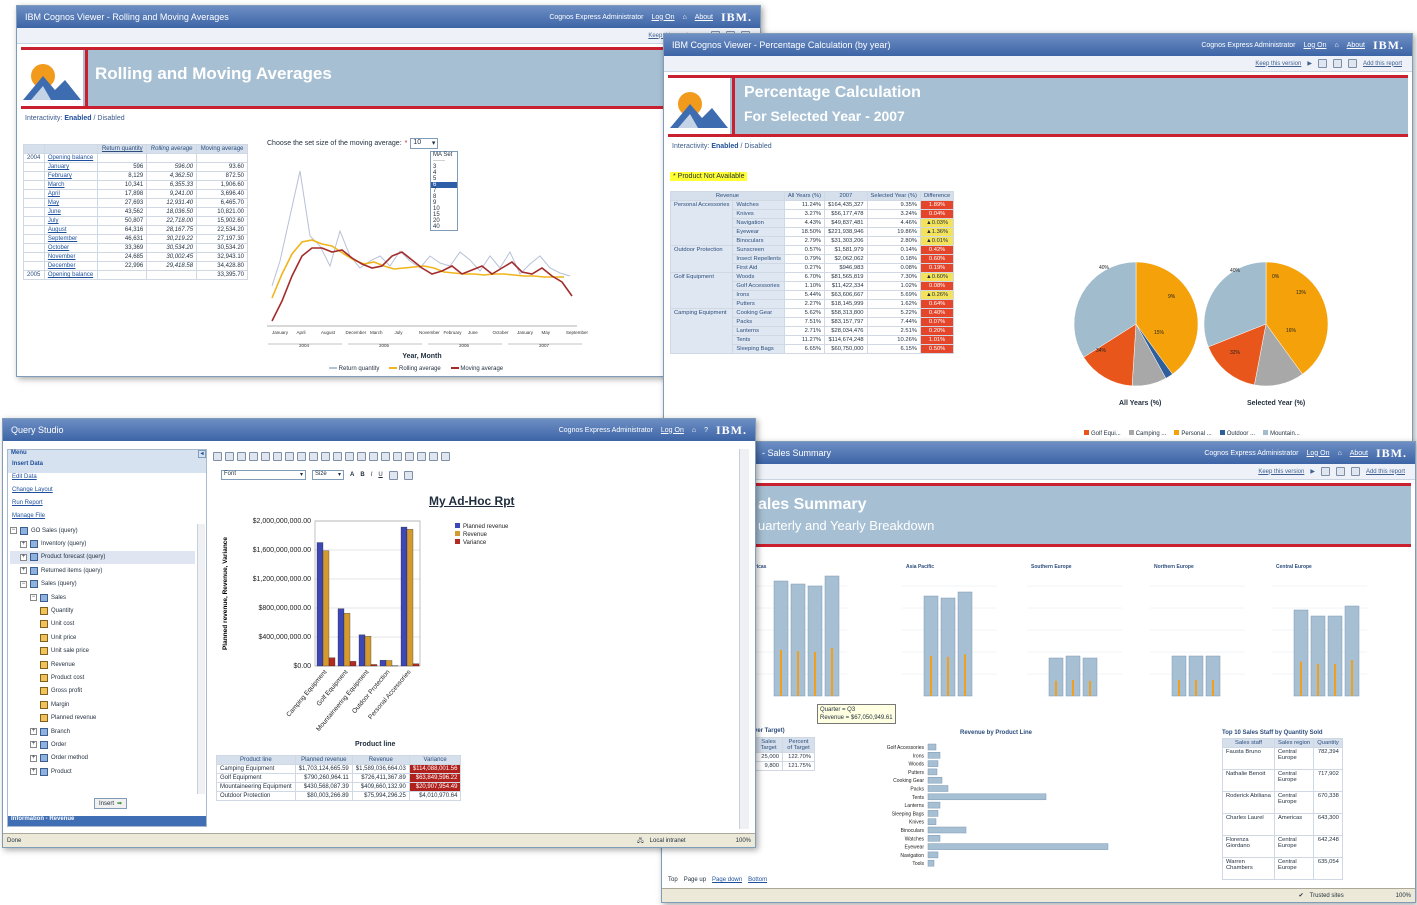 The width and height of the screenshot is (1417, 905). Describe the element at coordinates (393, 475) in the screenshot. I see `background-color-icon` at that location.